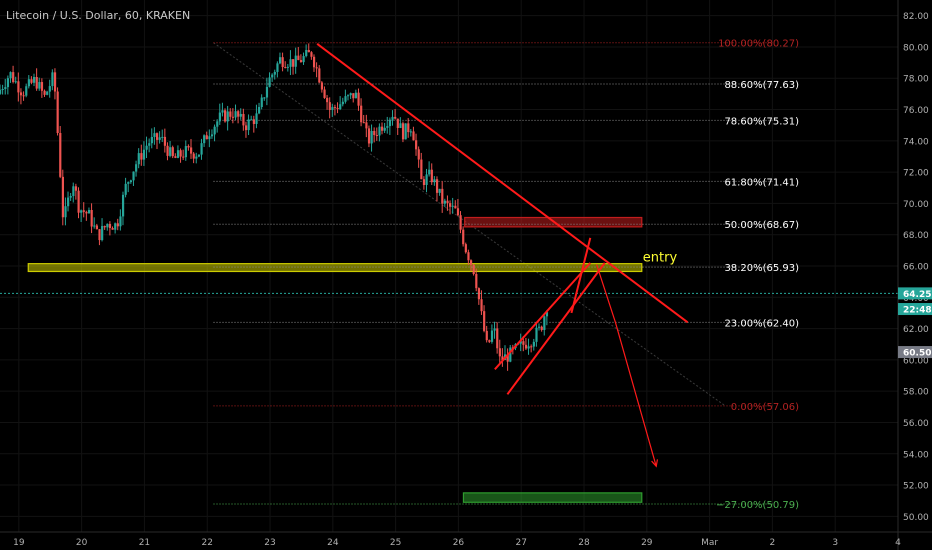  I want to click on price-tick-label: 66.00, so click(916, 268).